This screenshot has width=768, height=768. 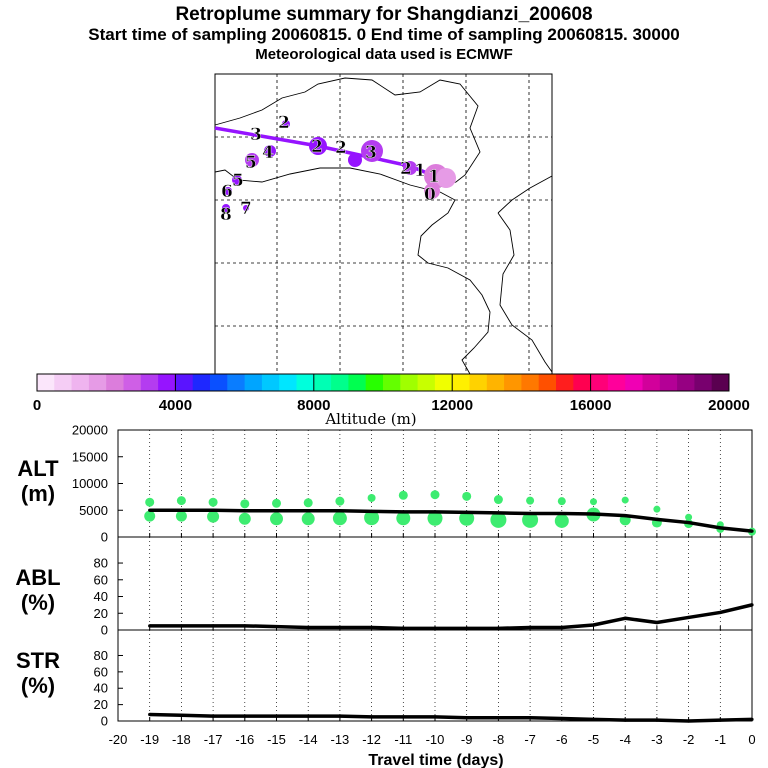 I want to click on y-tick-label: 15000, so click(x=90, y=456).